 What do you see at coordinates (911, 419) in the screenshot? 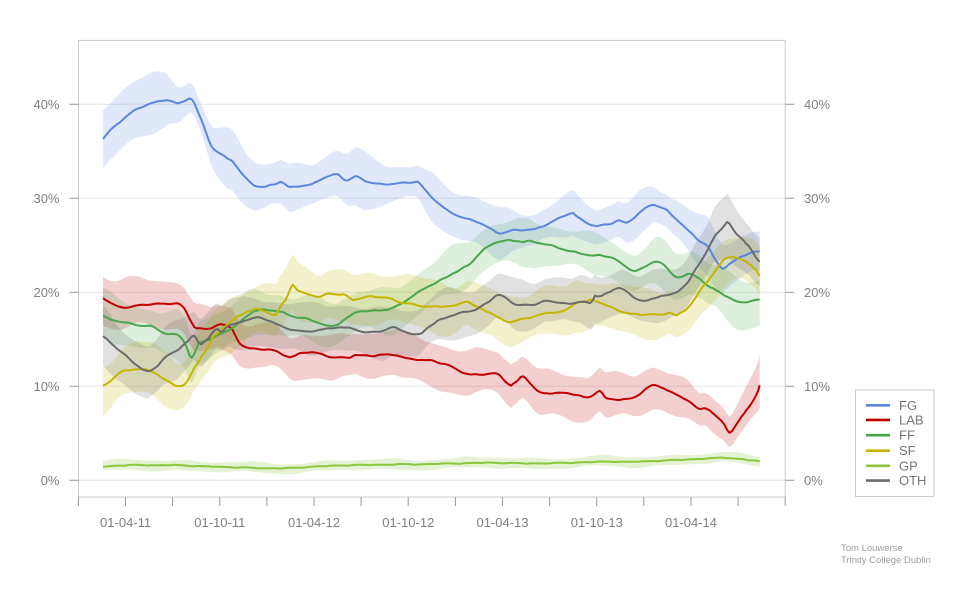
I see `svg-text: LAB` at bounding box center [911, 419].